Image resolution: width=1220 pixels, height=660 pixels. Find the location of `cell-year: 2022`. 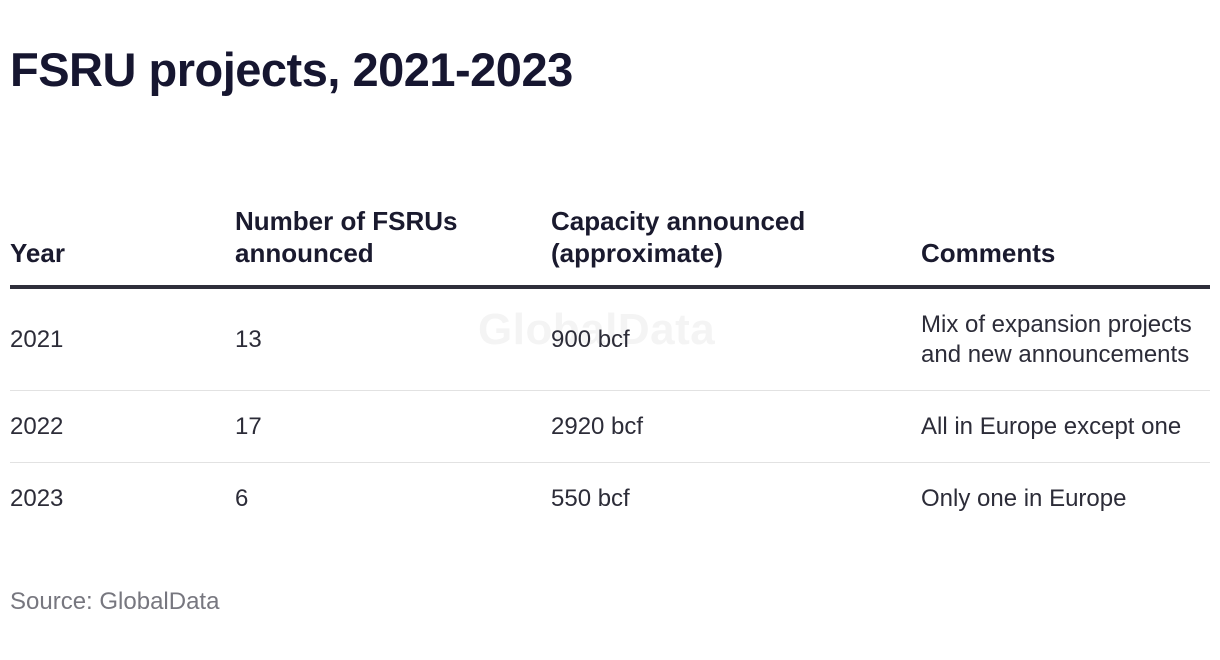

cell-year: 2022 is located at coordinates (122, 426).